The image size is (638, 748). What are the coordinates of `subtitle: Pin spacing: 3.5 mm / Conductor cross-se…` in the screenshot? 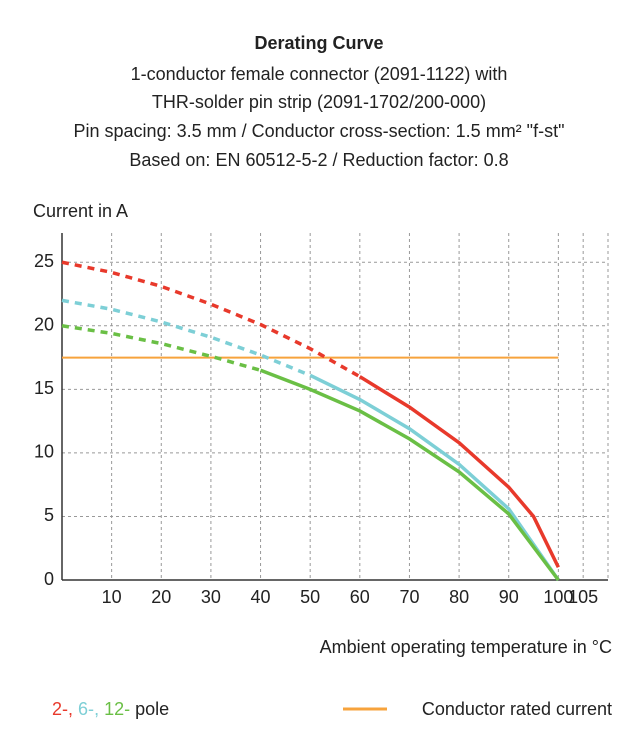 It's located at (319, 131).